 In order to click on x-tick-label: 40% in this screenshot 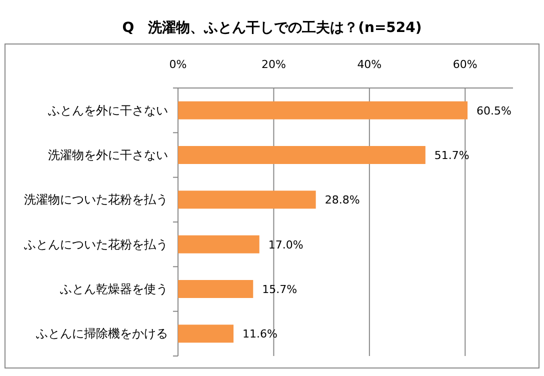, I will do `click(369, 64)`.